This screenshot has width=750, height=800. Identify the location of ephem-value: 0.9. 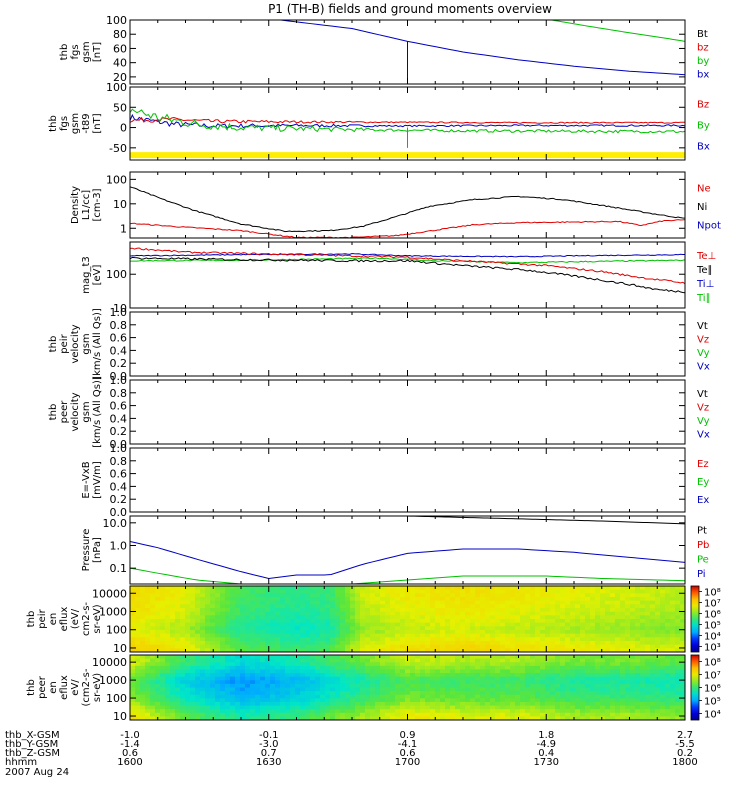
(408, 735).